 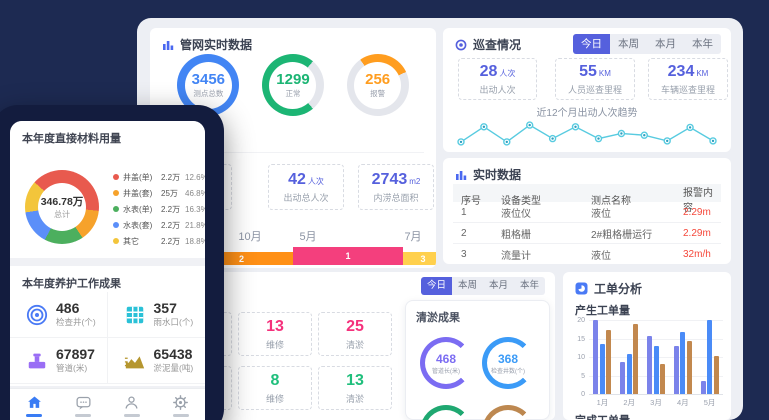 I want to click on achievement-text: 67897 管道(米), so click(x=75, y=359).